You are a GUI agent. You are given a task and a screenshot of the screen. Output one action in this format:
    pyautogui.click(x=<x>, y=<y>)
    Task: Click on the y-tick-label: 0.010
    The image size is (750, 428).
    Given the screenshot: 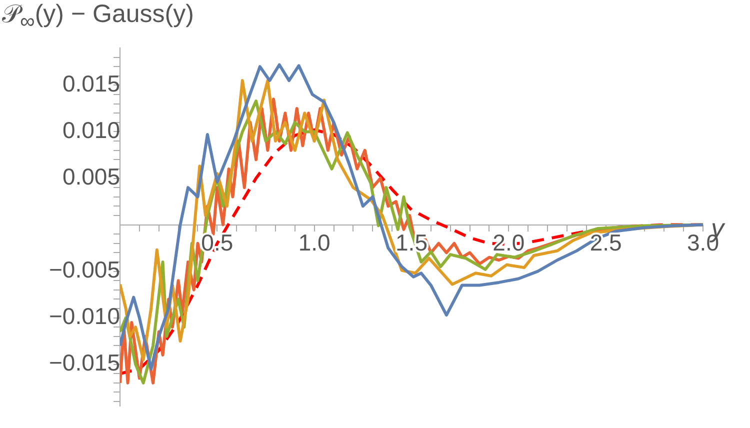 What is the action you would take?
    pyautogui.click(x=91, y=130)
    